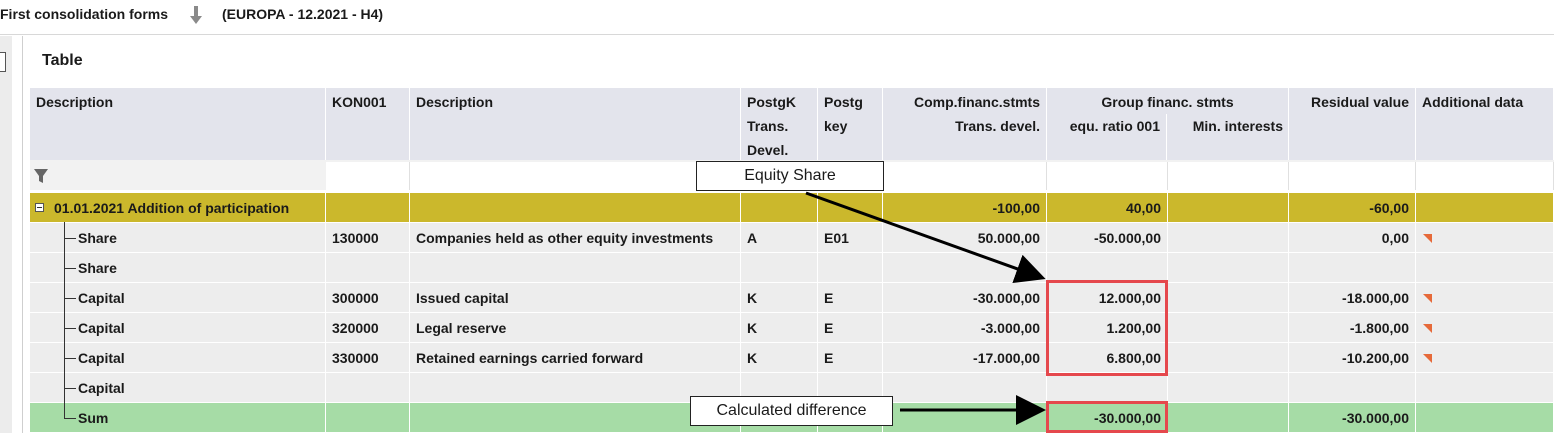 The height and width of the screenshot is (433, 1554). What do you see at coordinates (22, 234) in the screenshot?
I see `divider` at bounding box center [22, 234].